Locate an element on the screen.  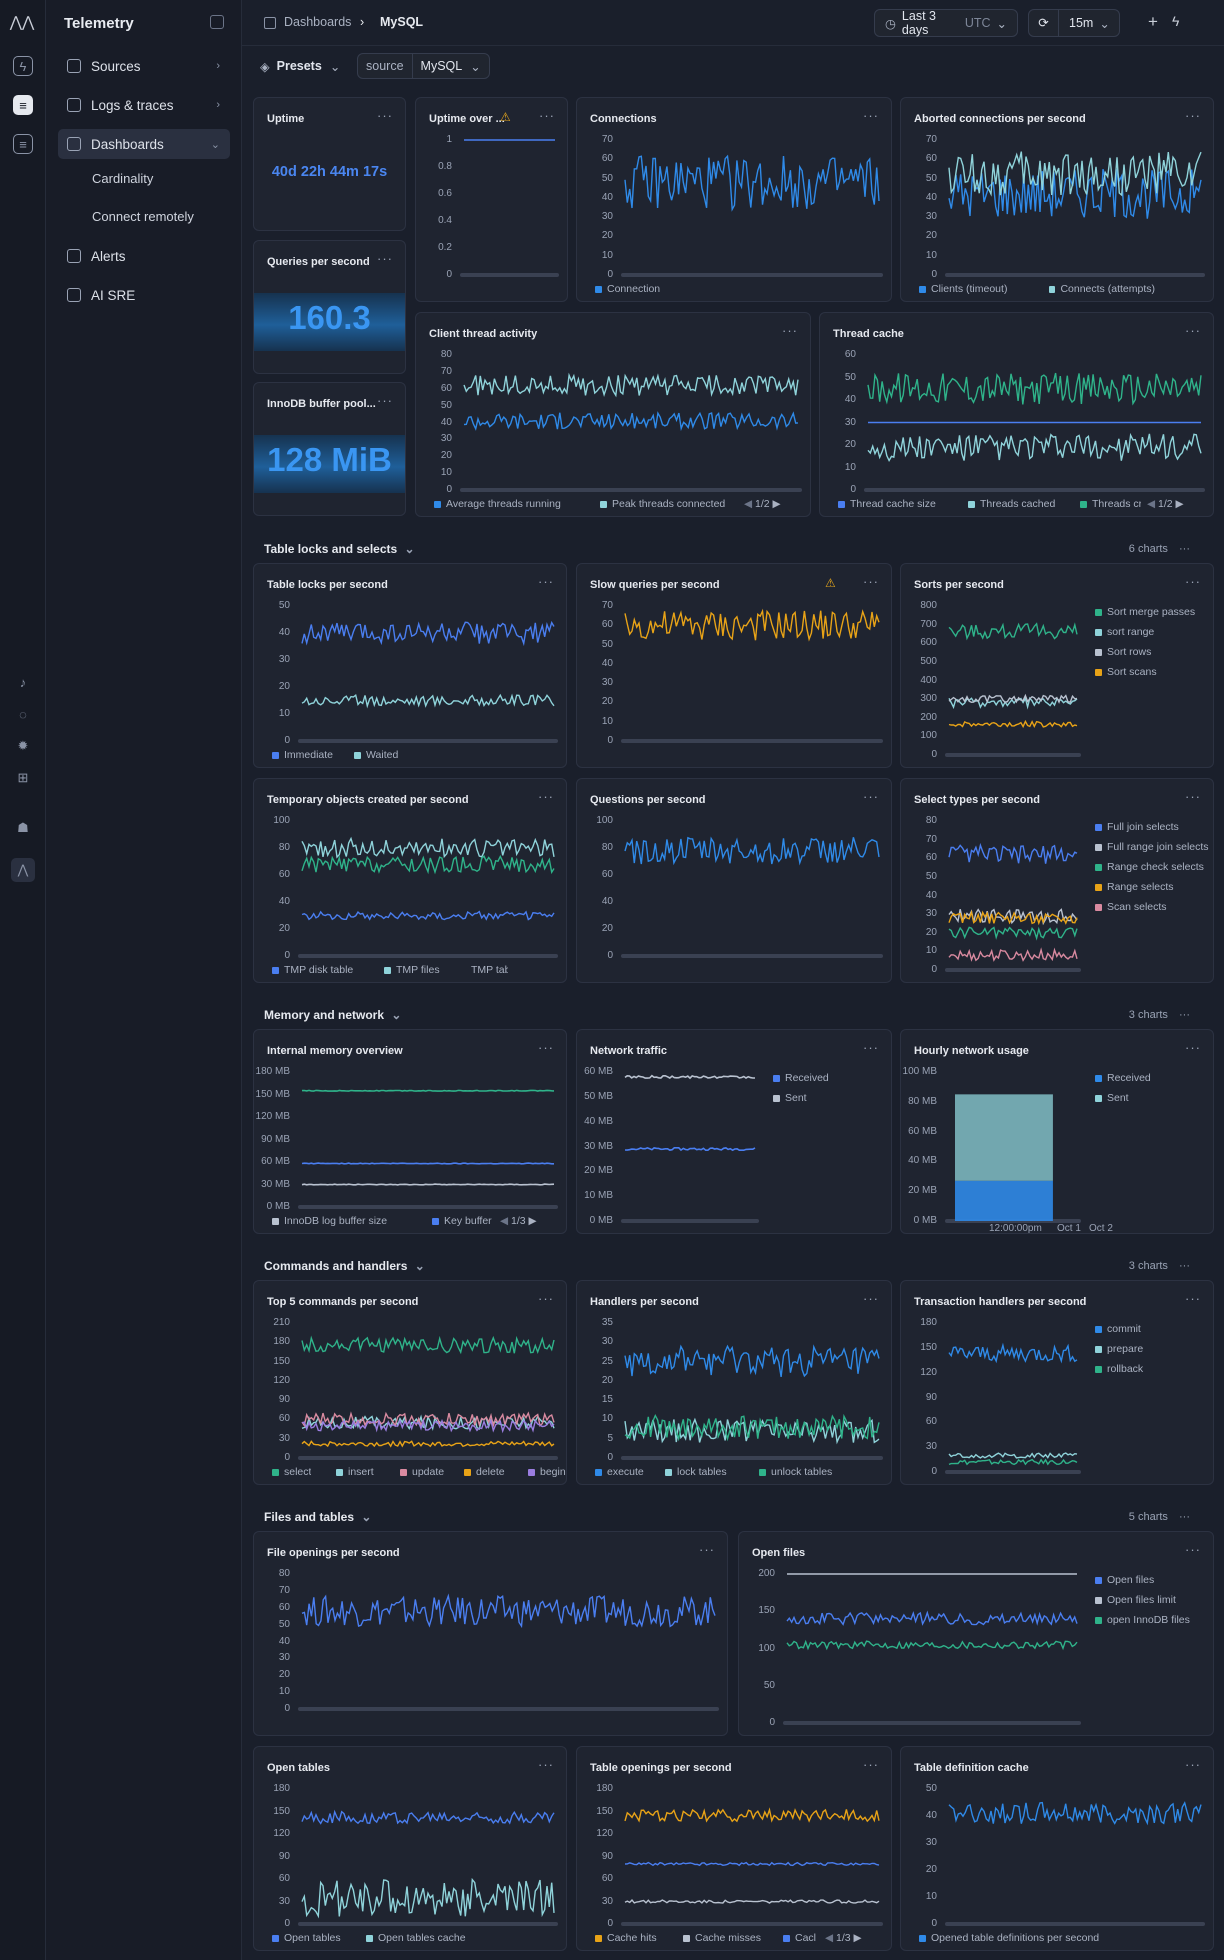
legend-item: Threads cr is located at coordinates (1111, 504).